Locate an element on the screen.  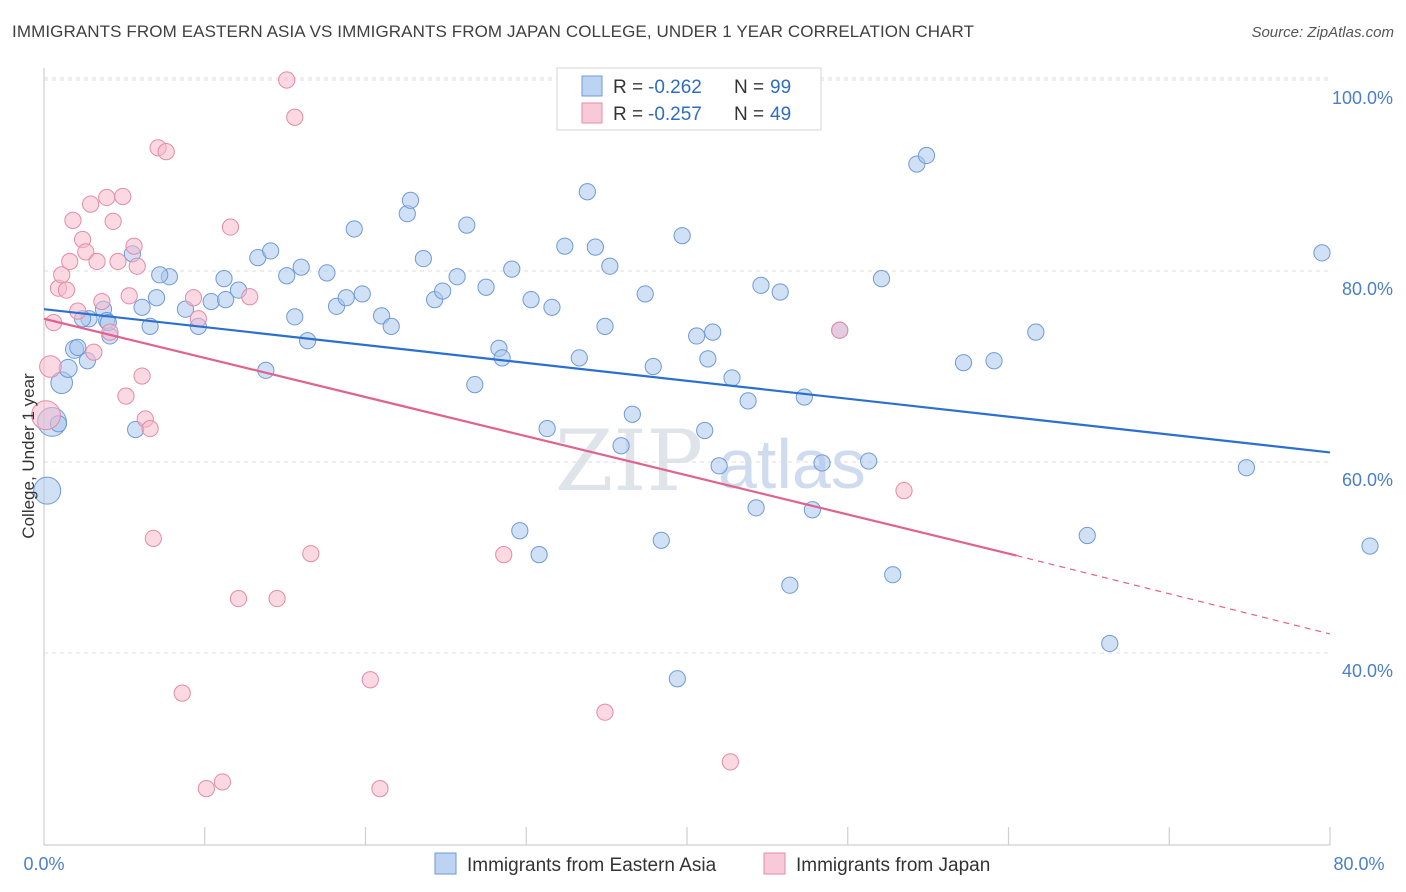
watermark: ZIP atlas is located at coordinates (710, 461).